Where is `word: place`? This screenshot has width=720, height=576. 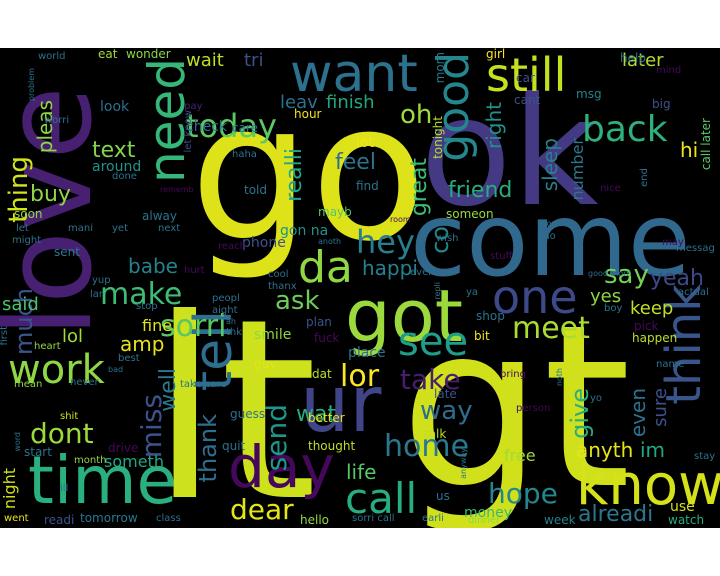
word: place is located at coordinates (367, 353).